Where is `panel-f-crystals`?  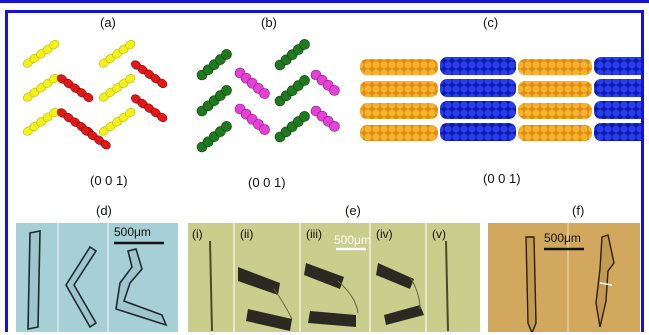
panel-f-crystals is located at coordinates (570, 277).